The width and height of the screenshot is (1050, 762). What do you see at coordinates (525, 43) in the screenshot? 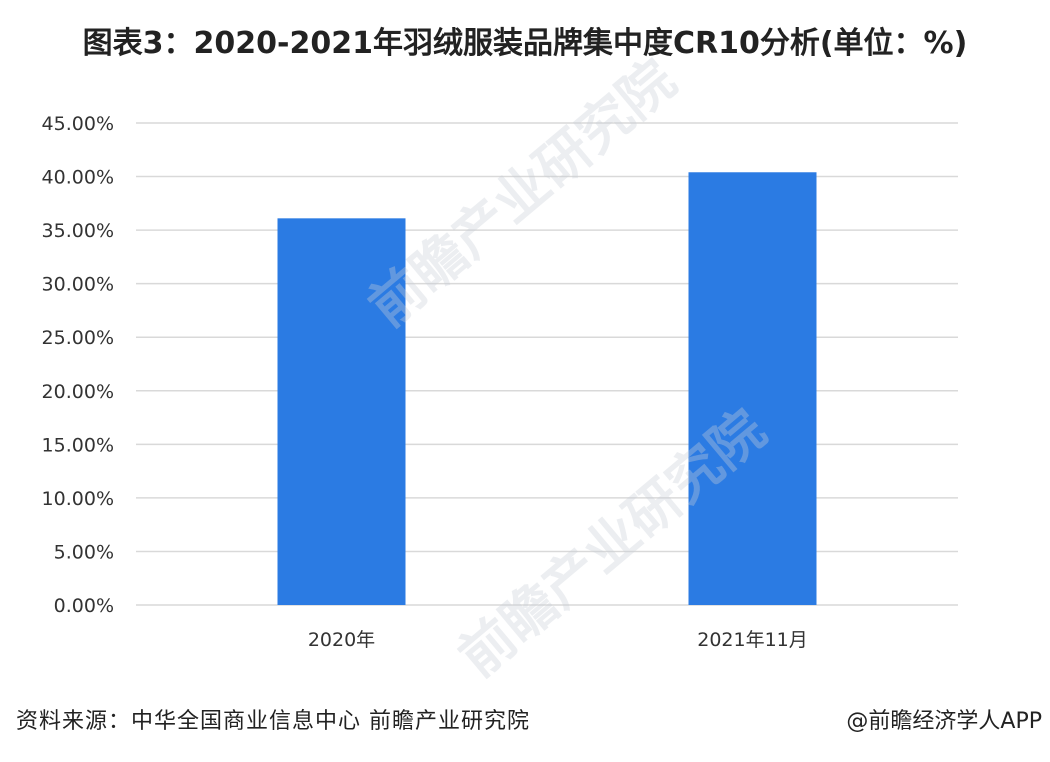
I see `chart-title: 图表3：2020-2021年羽绒服装品牌集中度CR10分析(单位：%)` at bounding box center [525, 43].